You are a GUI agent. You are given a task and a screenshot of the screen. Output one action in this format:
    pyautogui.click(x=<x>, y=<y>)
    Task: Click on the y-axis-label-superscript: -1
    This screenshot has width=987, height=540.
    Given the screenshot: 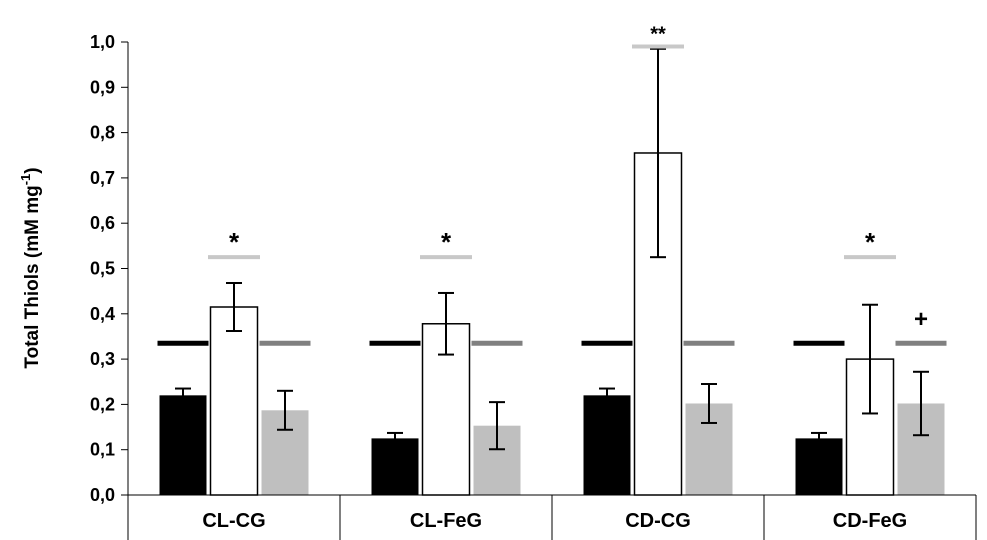 What is the action you would take?
    pyautogui.click(x=25, y=180)
    